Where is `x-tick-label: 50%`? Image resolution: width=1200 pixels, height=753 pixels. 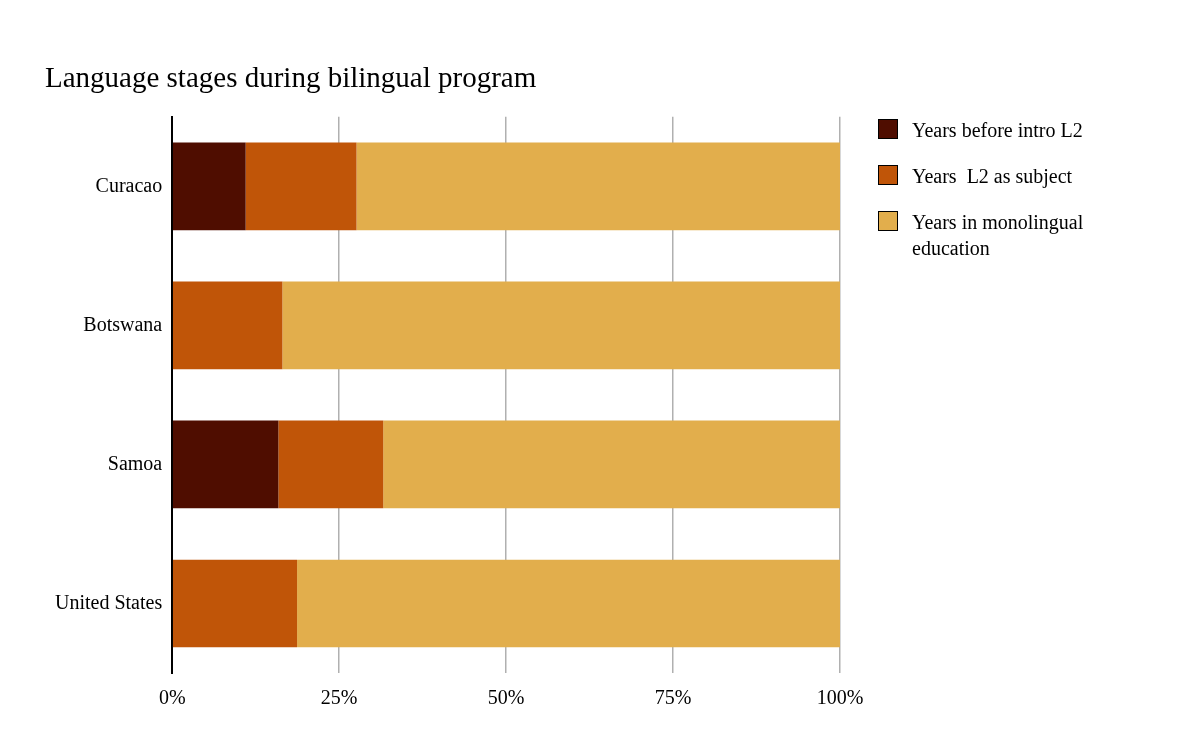
x-tick-label: 50% is located at coordinates (506, 697).